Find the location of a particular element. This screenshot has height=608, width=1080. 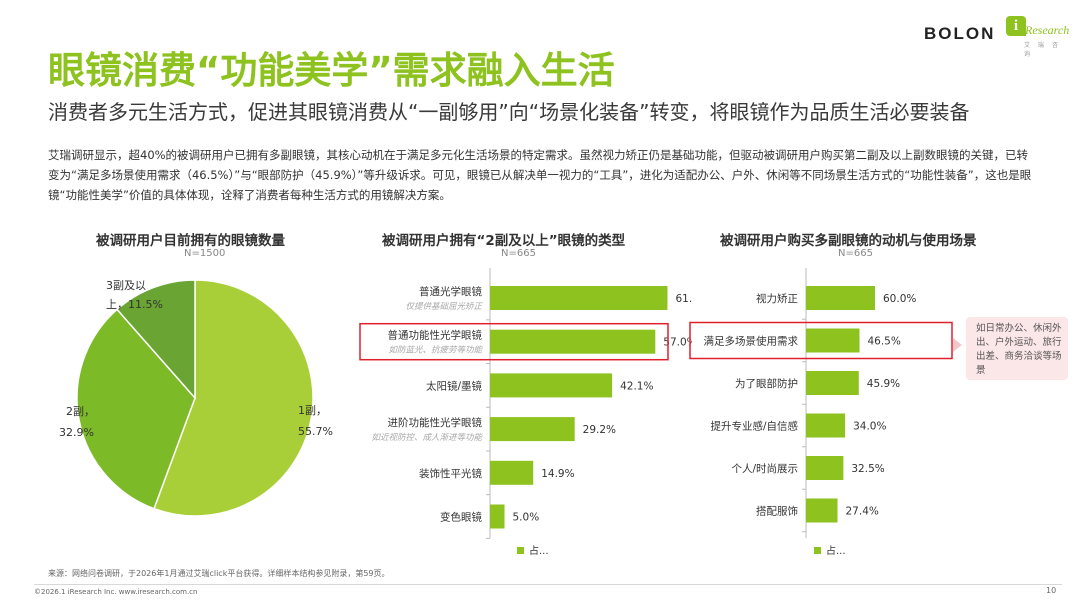

value-label-1: 60.0% is located at coordinates (899, 299).